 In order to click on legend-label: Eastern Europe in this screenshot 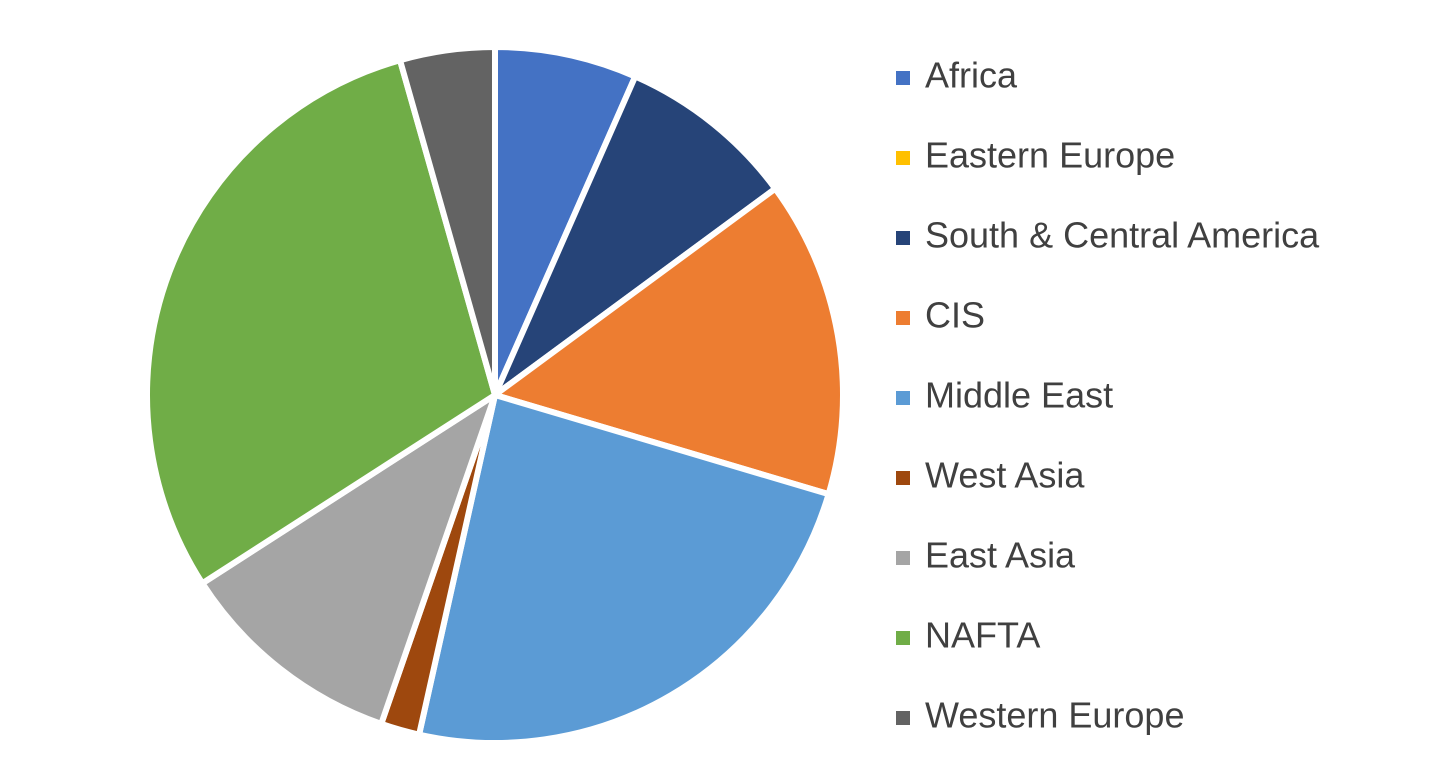, I will do `click(1050, 155)`.